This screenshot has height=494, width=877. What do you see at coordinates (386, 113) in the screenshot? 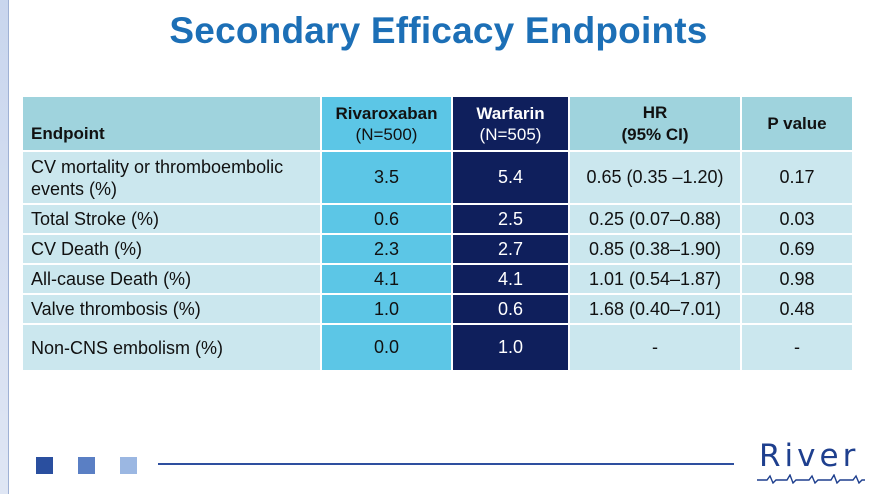
I see `header-rivaroxaban-label: Rivaroxaban` at bounding box center [386, 113].